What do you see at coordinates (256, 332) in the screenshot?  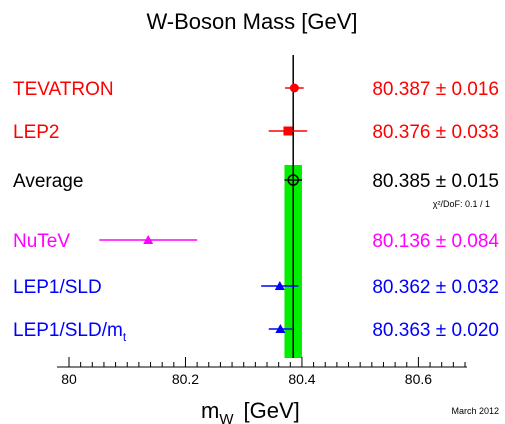 I see `measurement-row: LEP1/SLD/mt 80.363 ± 0.020` at bounding box center [256, 332].